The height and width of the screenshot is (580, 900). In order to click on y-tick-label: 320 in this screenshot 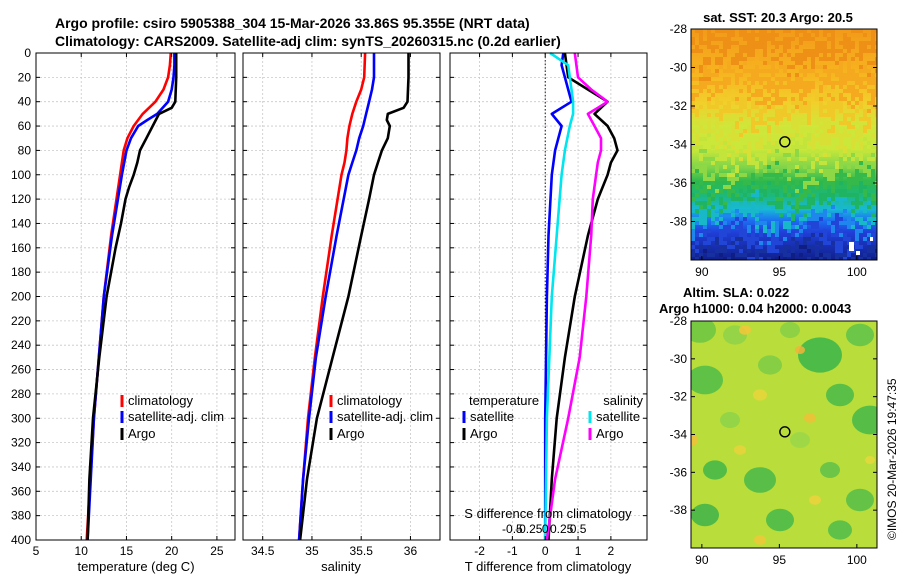, I will do `click(21, 443)`.